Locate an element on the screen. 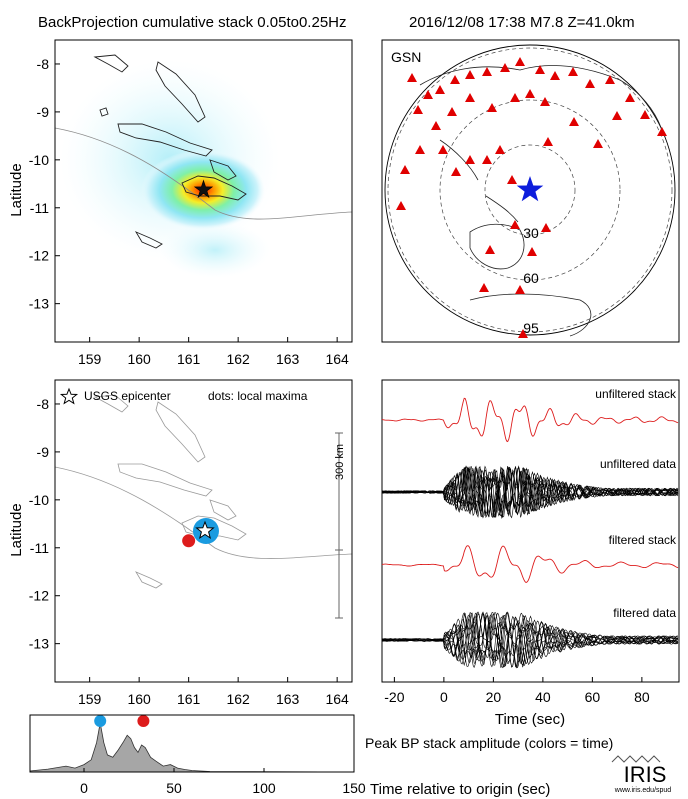  y-tick-label: -13 is located at coordinates (39, 644).